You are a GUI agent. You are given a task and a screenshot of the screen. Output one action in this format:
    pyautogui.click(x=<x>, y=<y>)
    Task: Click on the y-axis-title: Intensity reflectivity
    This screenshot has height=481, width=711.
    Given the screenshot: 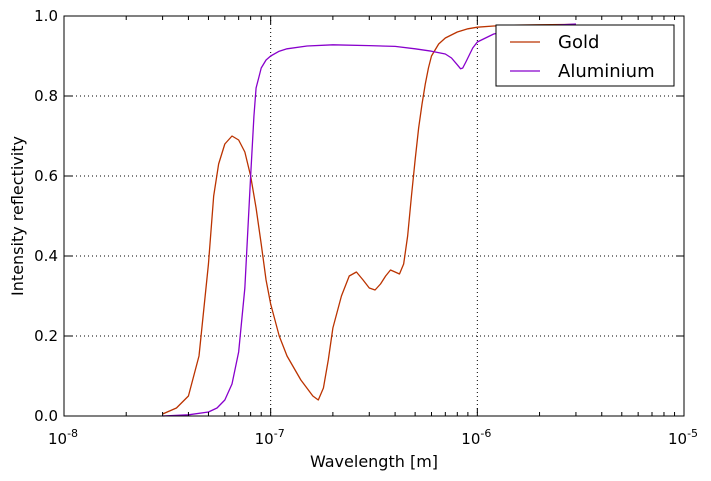 What is the action you would take?
    pyautogui.click(x=17, y=216)
    